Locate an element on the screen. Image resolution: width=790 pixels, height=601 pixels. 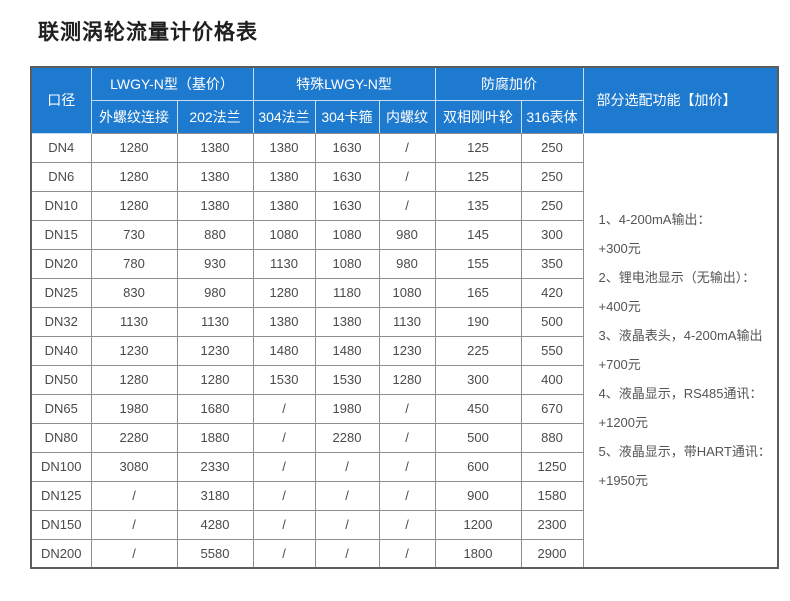
table-row: DN100 3080 2330///600 1250 is located at coordinates (404, 466).